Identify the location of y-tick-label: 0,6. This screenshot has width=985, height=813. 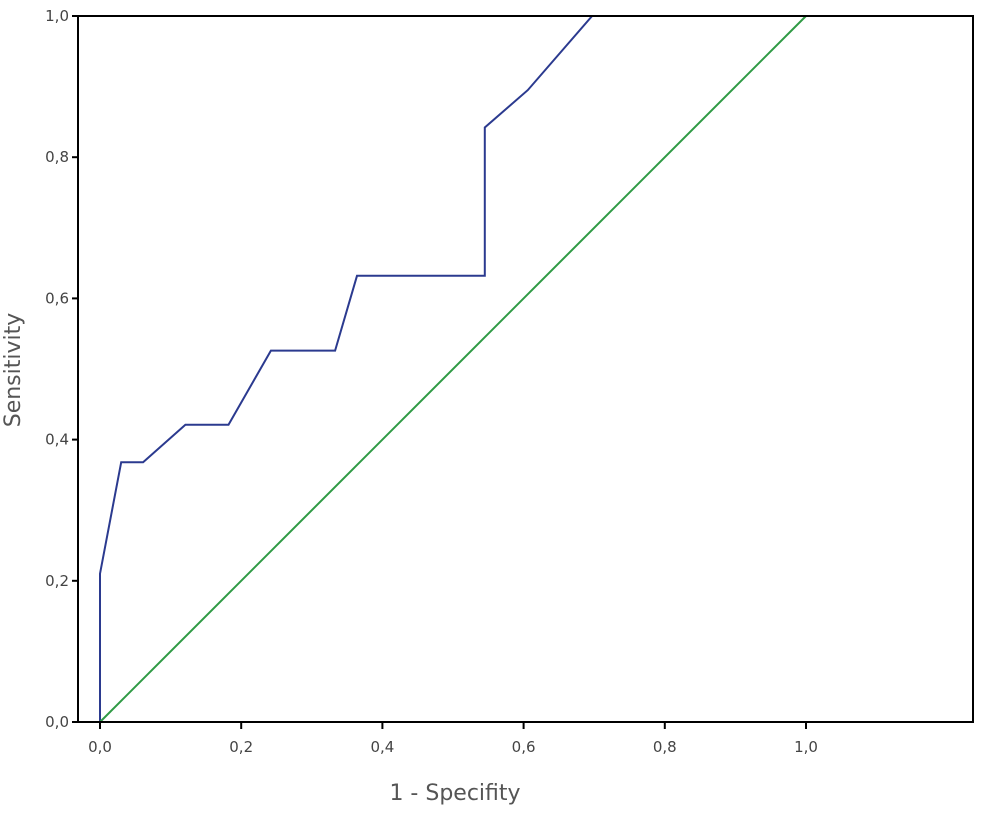
(57, 298).